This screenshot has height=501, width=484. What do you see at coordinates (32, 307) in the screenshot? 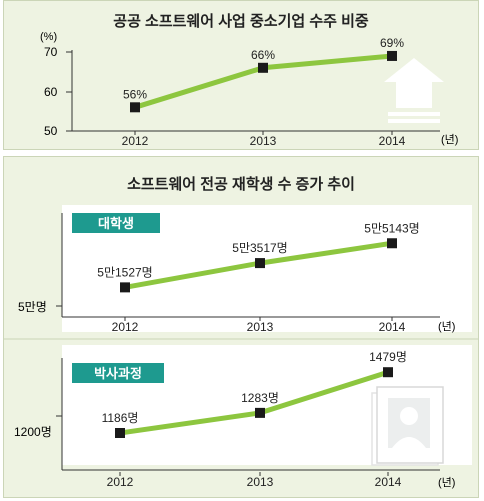
I see `y-ref-label: 5만명` at bounding box center [32, 307].